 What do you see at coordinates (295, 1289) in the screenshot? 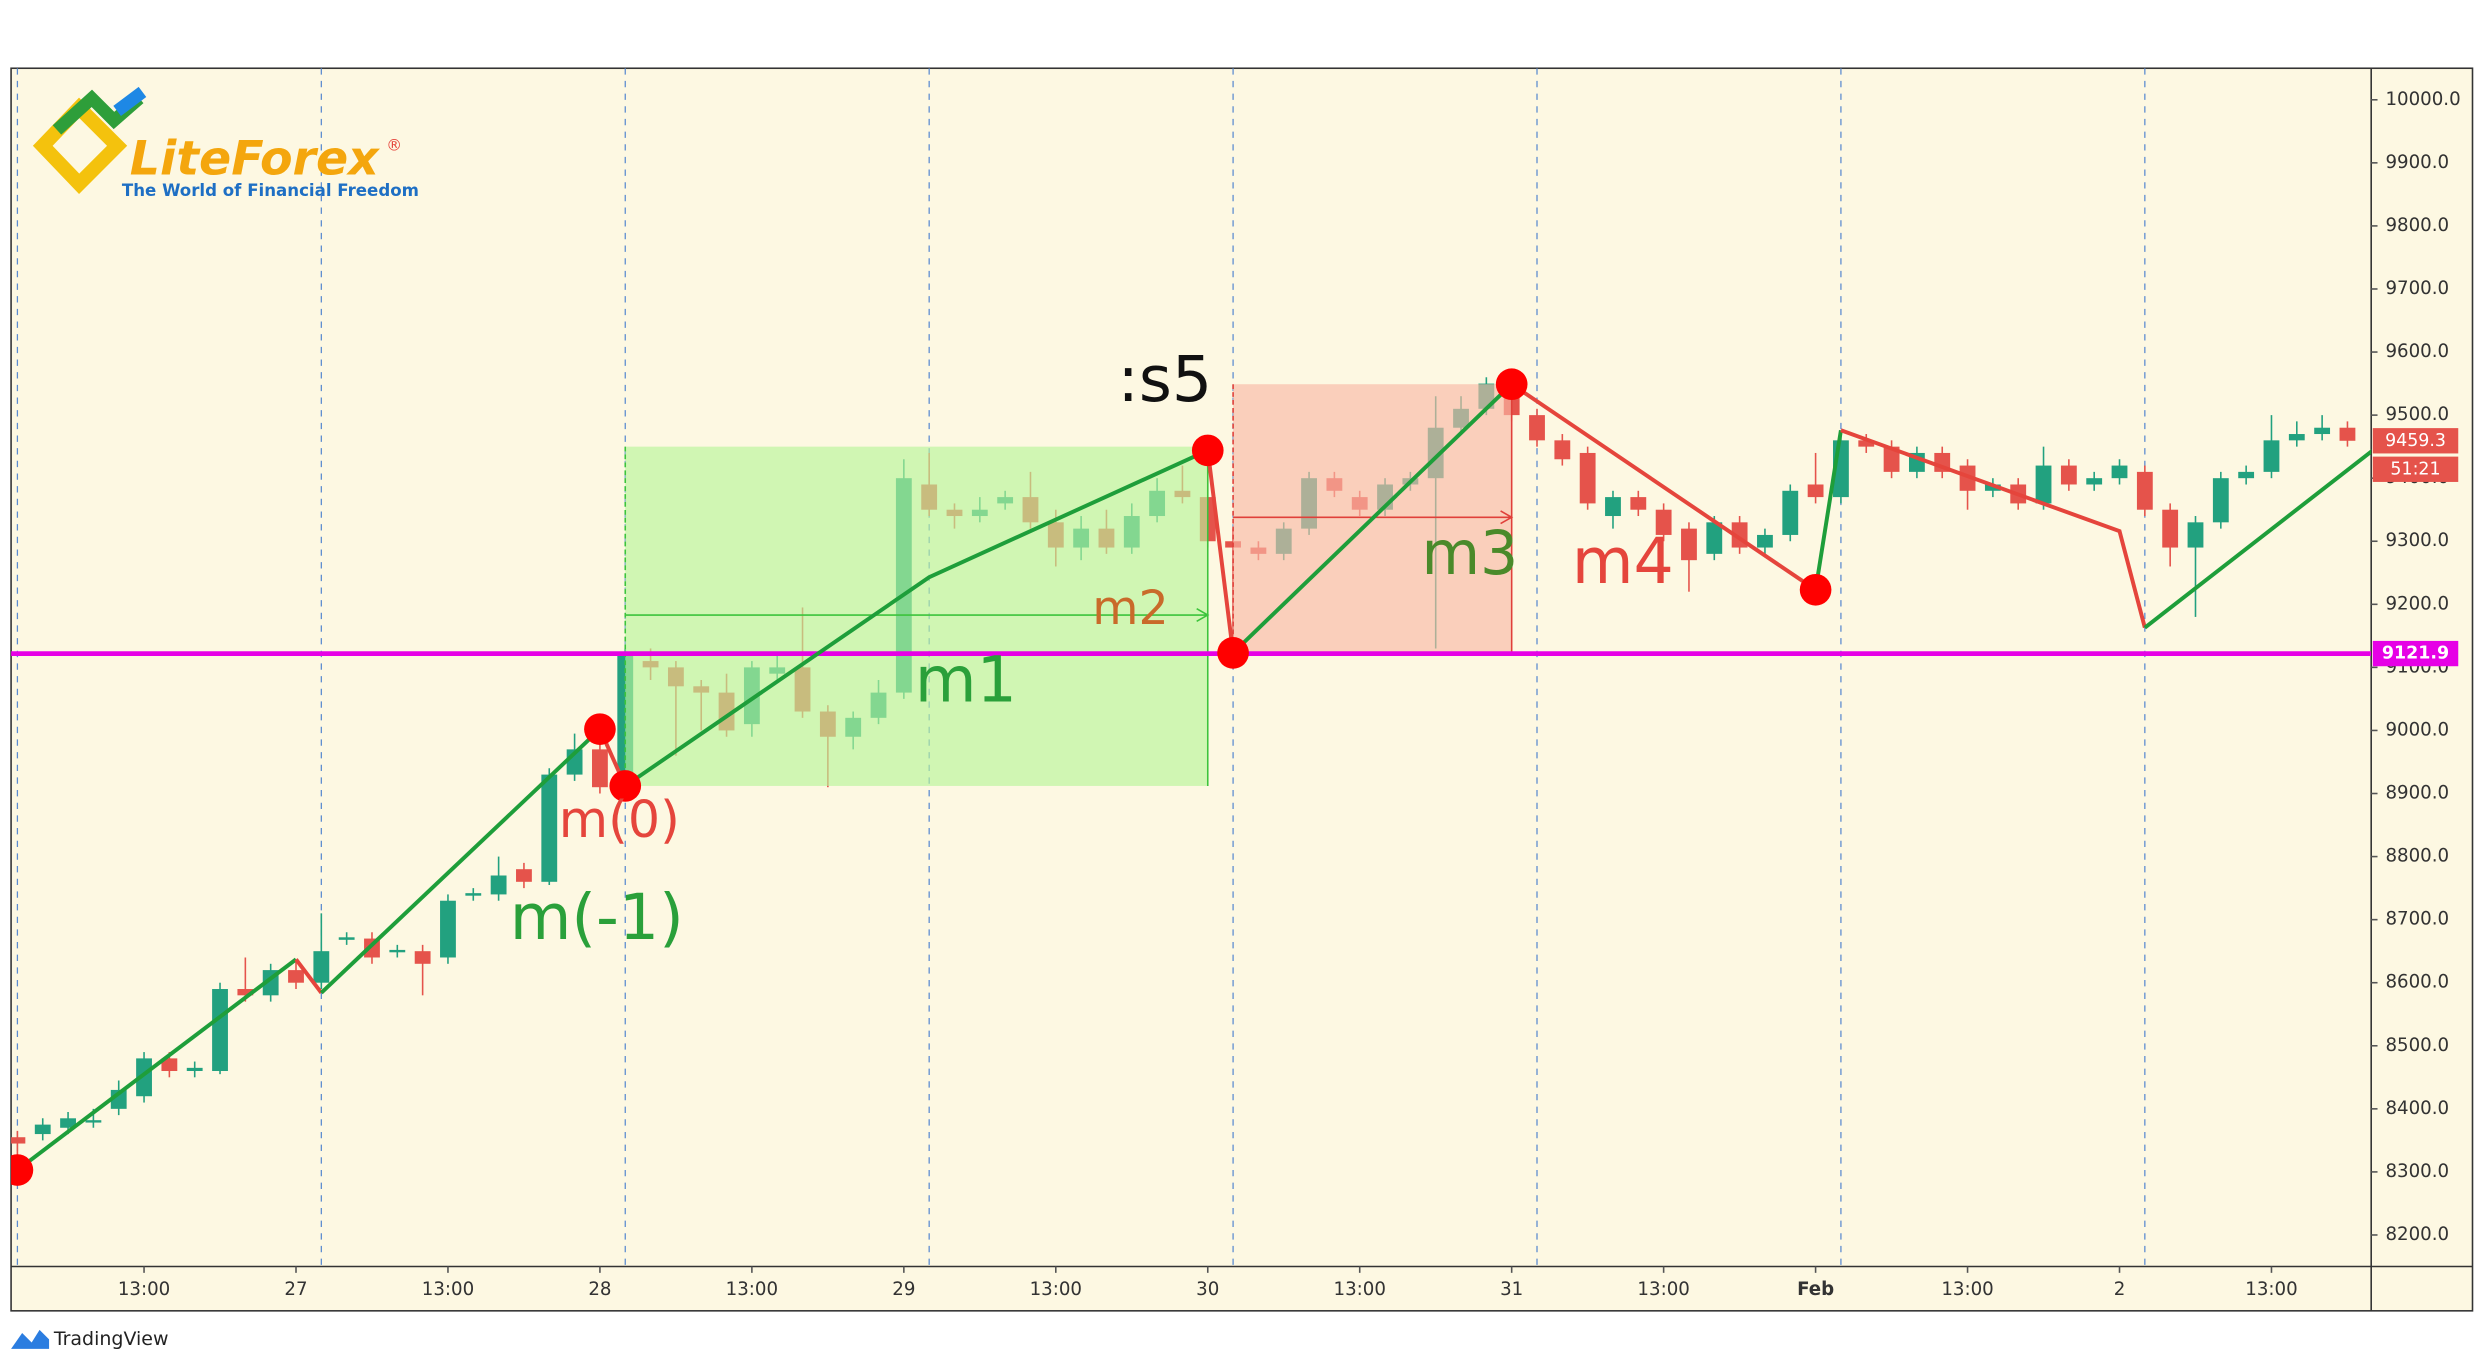
I see `x-tick-label: 27` at bounding box center [295, 1289].